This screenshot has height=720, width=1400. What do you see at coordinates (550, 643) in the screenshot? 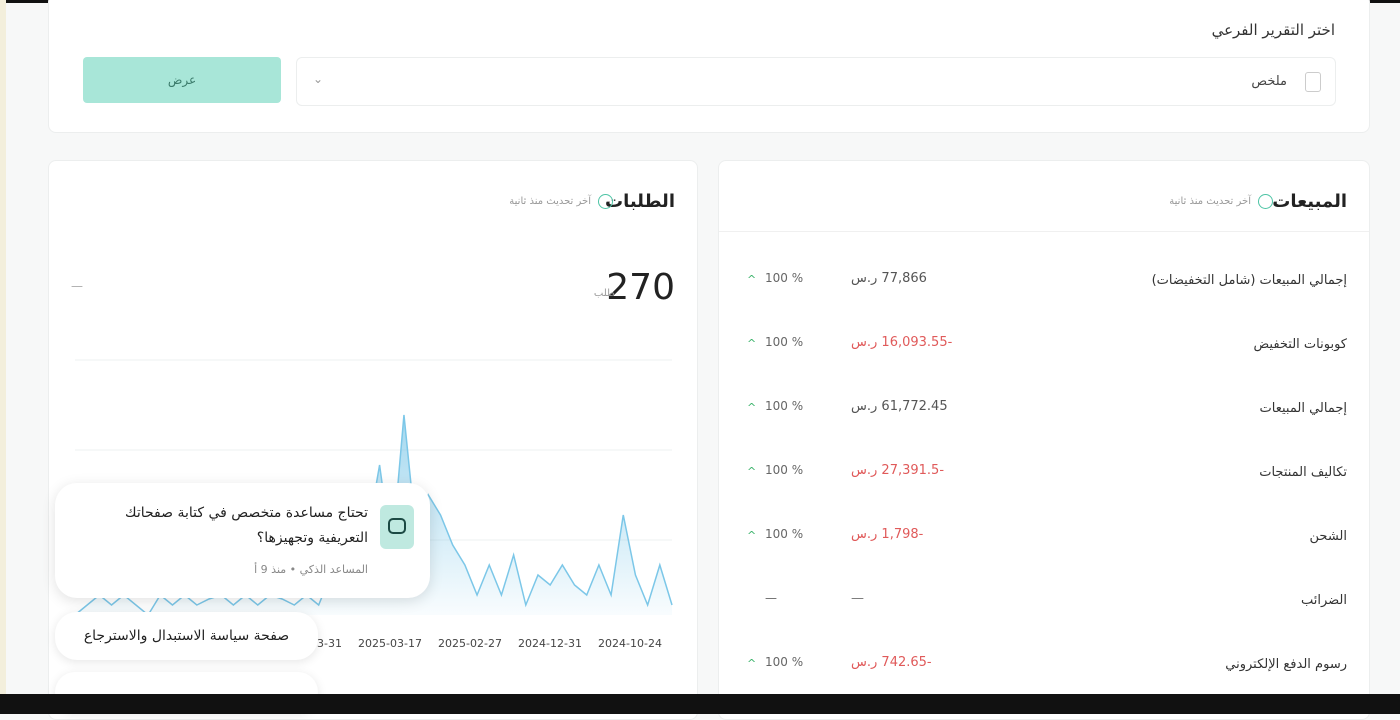
I see `x-tick-label: 2024-12-31` at bounding box center [550, 643].